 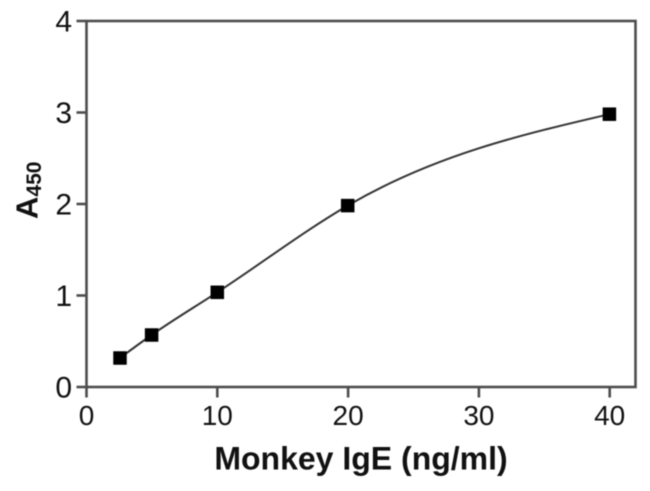 What do you see at coordinates (217, 415) in the screenshot?
I see `svg-text: 10` at bounding box center [217, 415].